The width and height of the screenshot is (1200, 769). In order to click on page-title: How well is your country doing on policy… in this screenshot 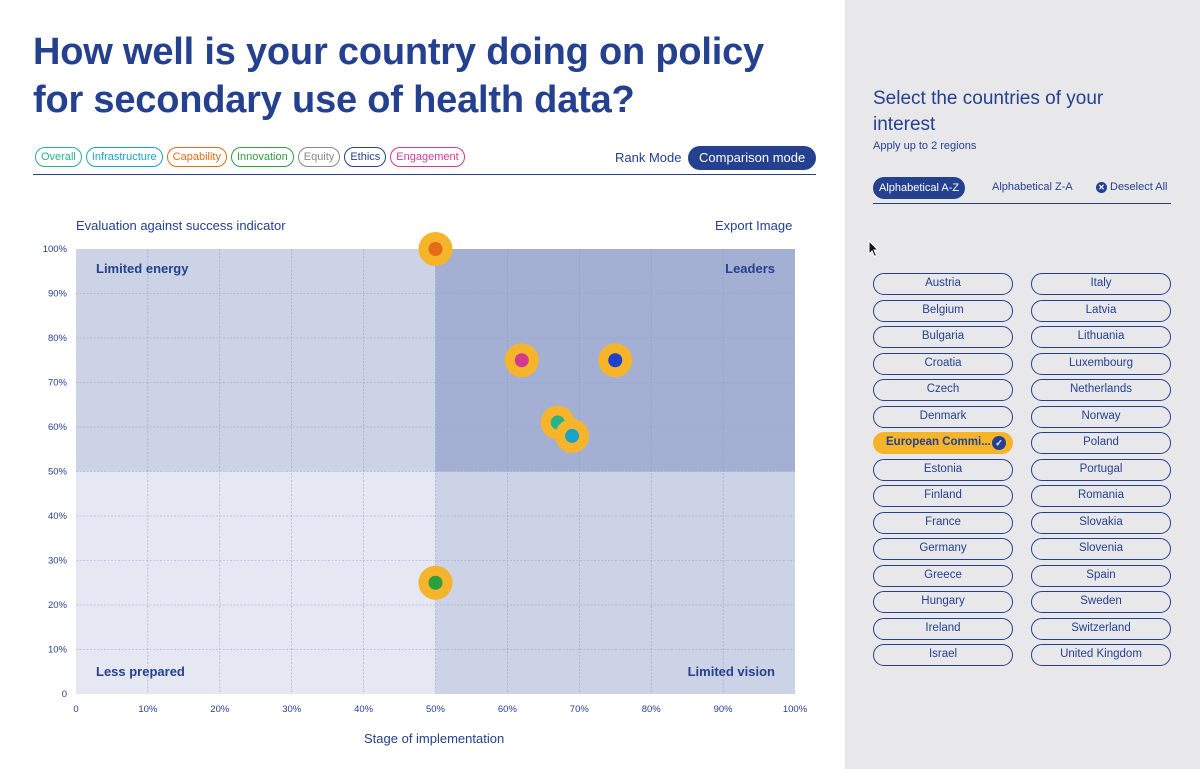, I will do `click(398, 76)`.